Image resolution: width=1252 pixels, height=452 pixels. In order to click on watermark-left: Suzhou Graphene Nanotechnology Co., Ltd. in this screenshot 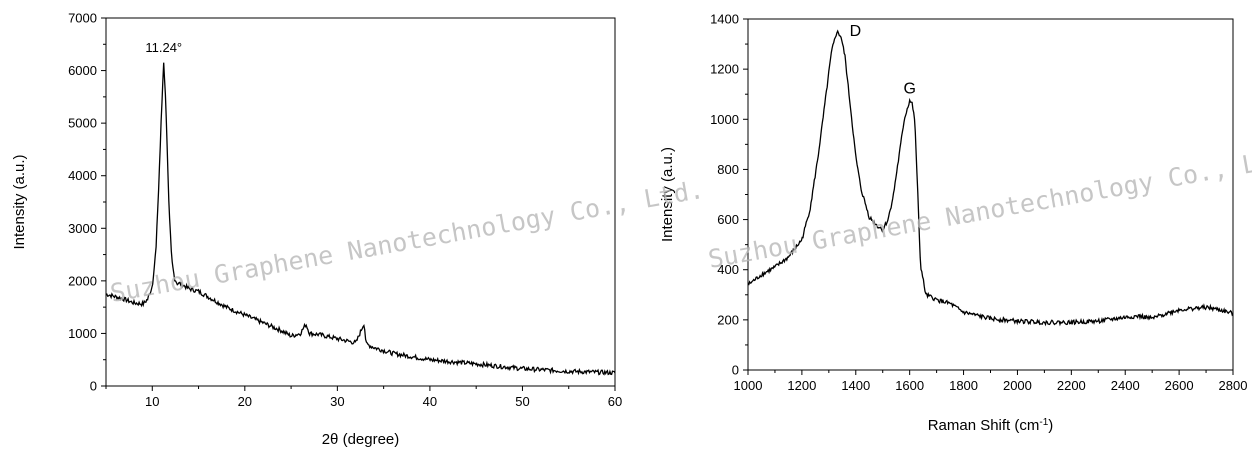, I will do `click(407, 241)`.